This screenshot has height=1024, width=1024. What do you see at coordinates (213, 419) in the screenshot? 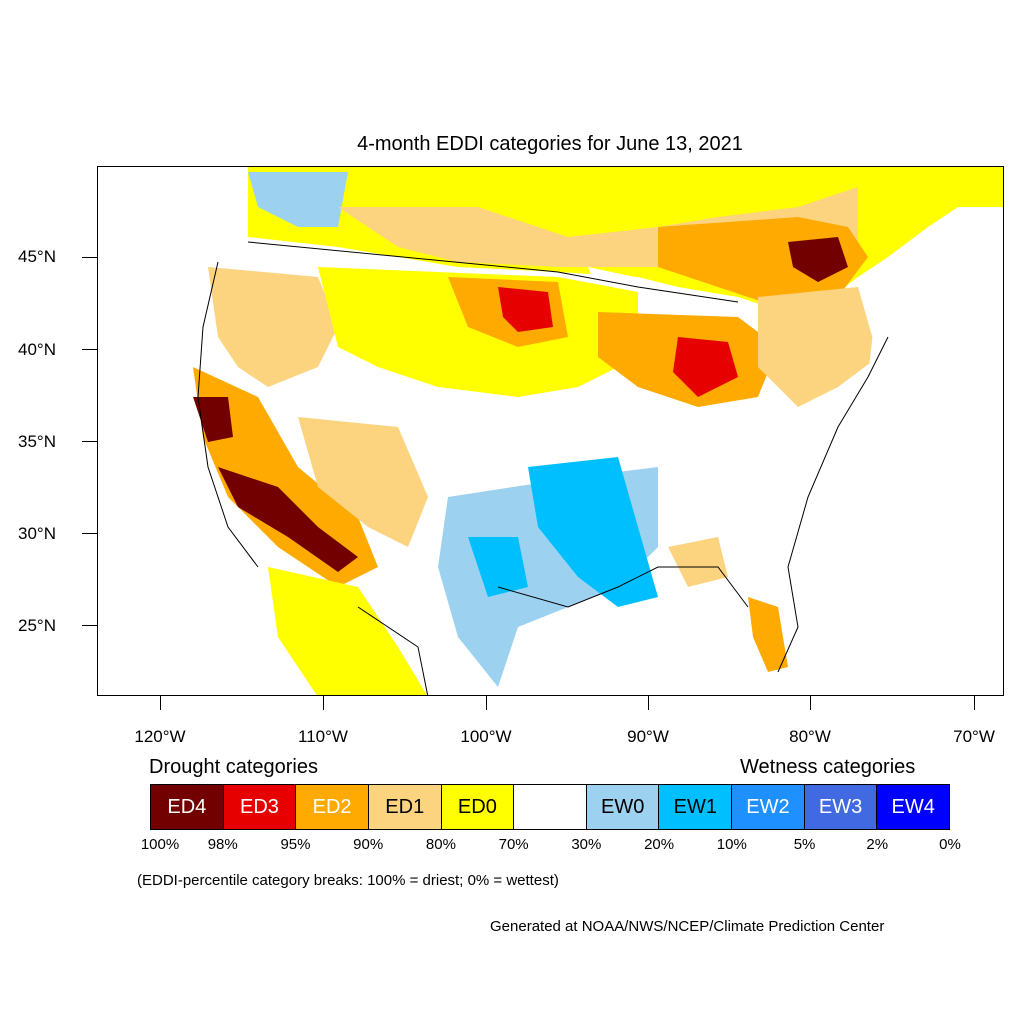
I see `california-ed4` at bounding box center [213, 419].